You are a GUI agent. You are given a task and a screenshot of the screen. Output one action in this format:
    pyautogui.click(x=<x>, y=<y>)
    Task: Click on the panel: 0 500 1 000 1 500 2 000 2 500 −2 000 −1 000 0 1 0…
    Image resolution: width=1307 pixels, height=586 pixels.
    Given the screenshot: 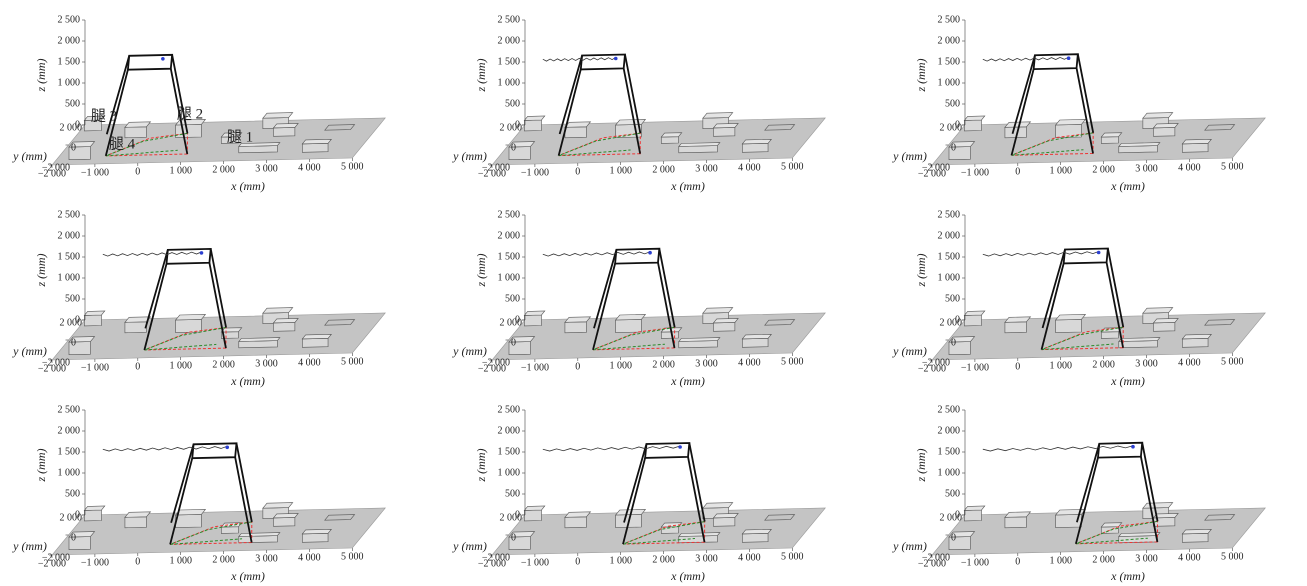 What is the action you would take?
    pyautogui.click(x=639, y=493)
    